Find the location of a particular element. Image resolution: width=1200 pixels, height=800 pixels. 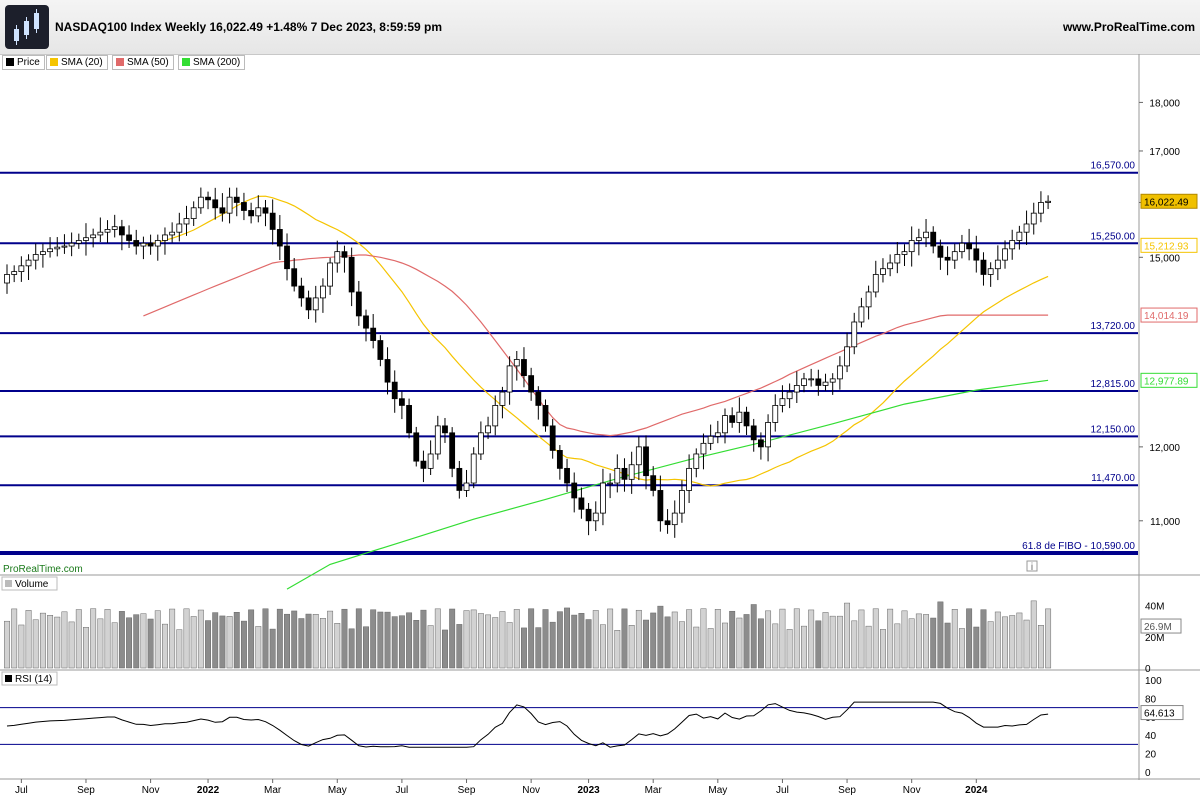

time-label: Jul is located at coordinates (402, 790).